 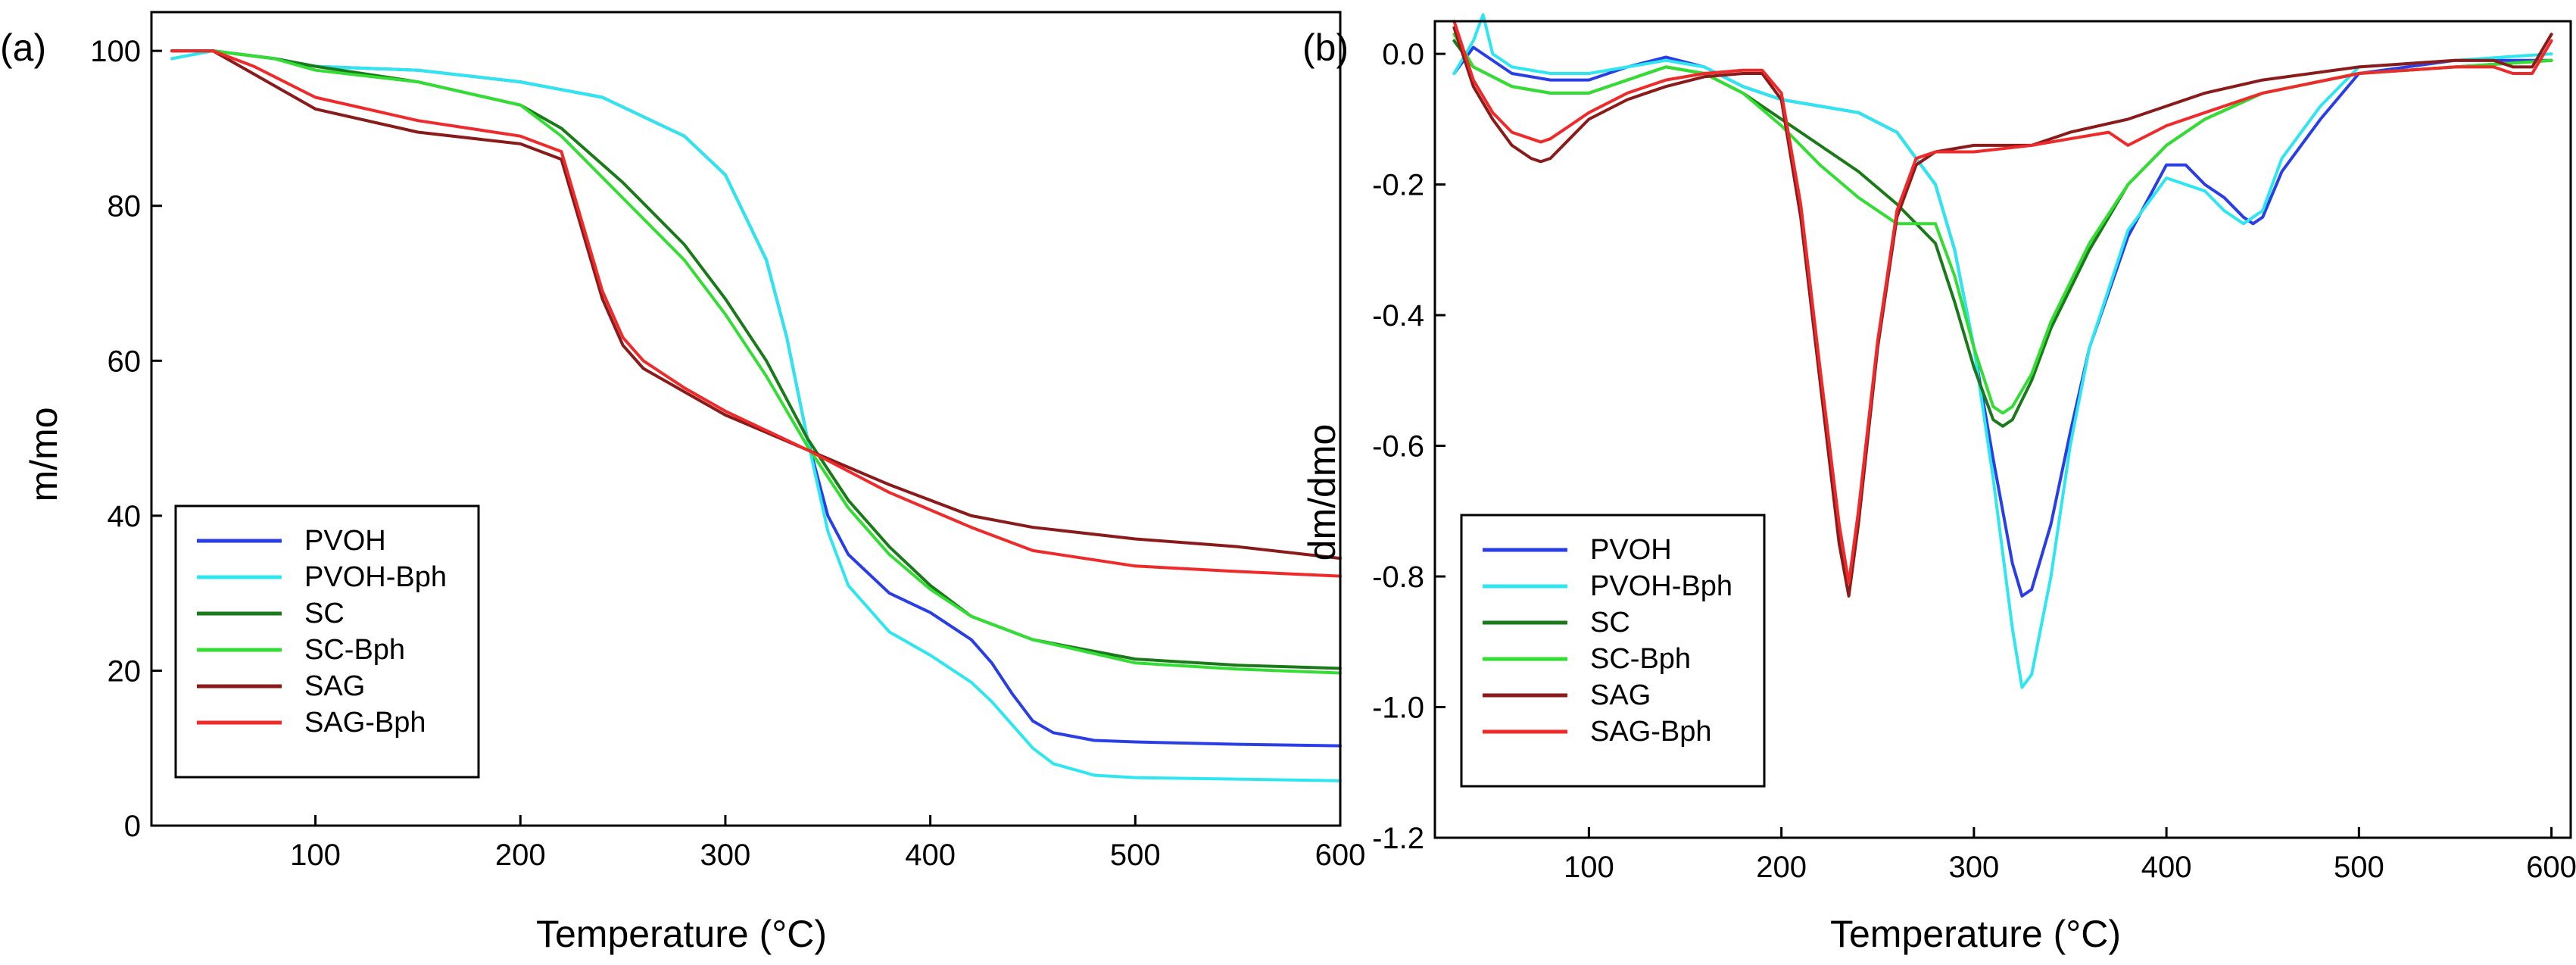 I want to click on legend-label-b-pvoh: PVOH, so click(x=1631, y=550).